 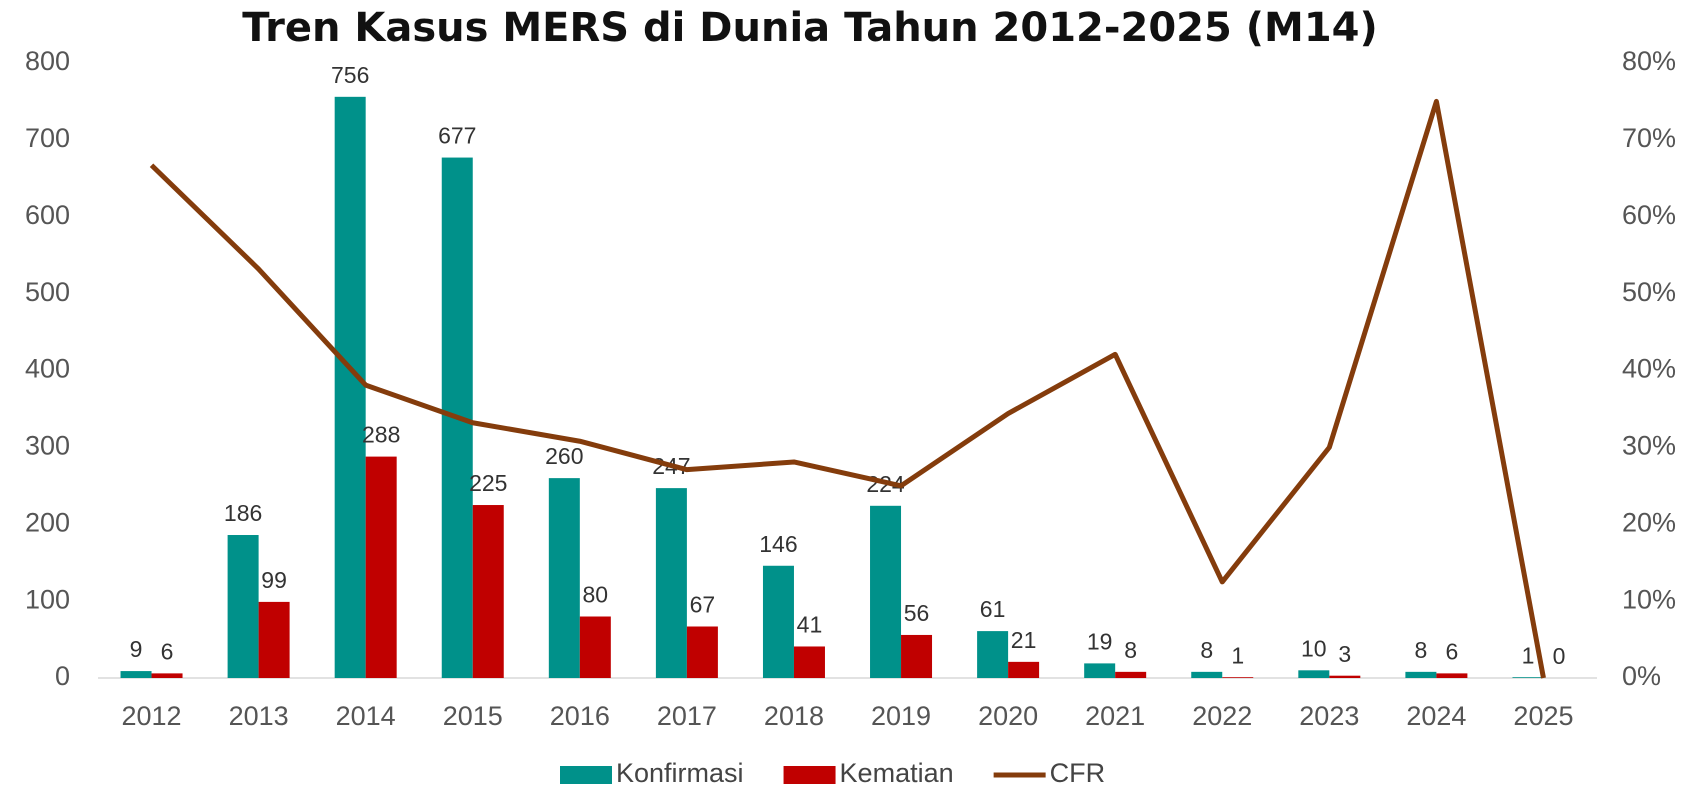 What do you see at coordinates (897, 773) in the screenshot?
I see `legend-label: Kematian` at bounding box center [897, 773].